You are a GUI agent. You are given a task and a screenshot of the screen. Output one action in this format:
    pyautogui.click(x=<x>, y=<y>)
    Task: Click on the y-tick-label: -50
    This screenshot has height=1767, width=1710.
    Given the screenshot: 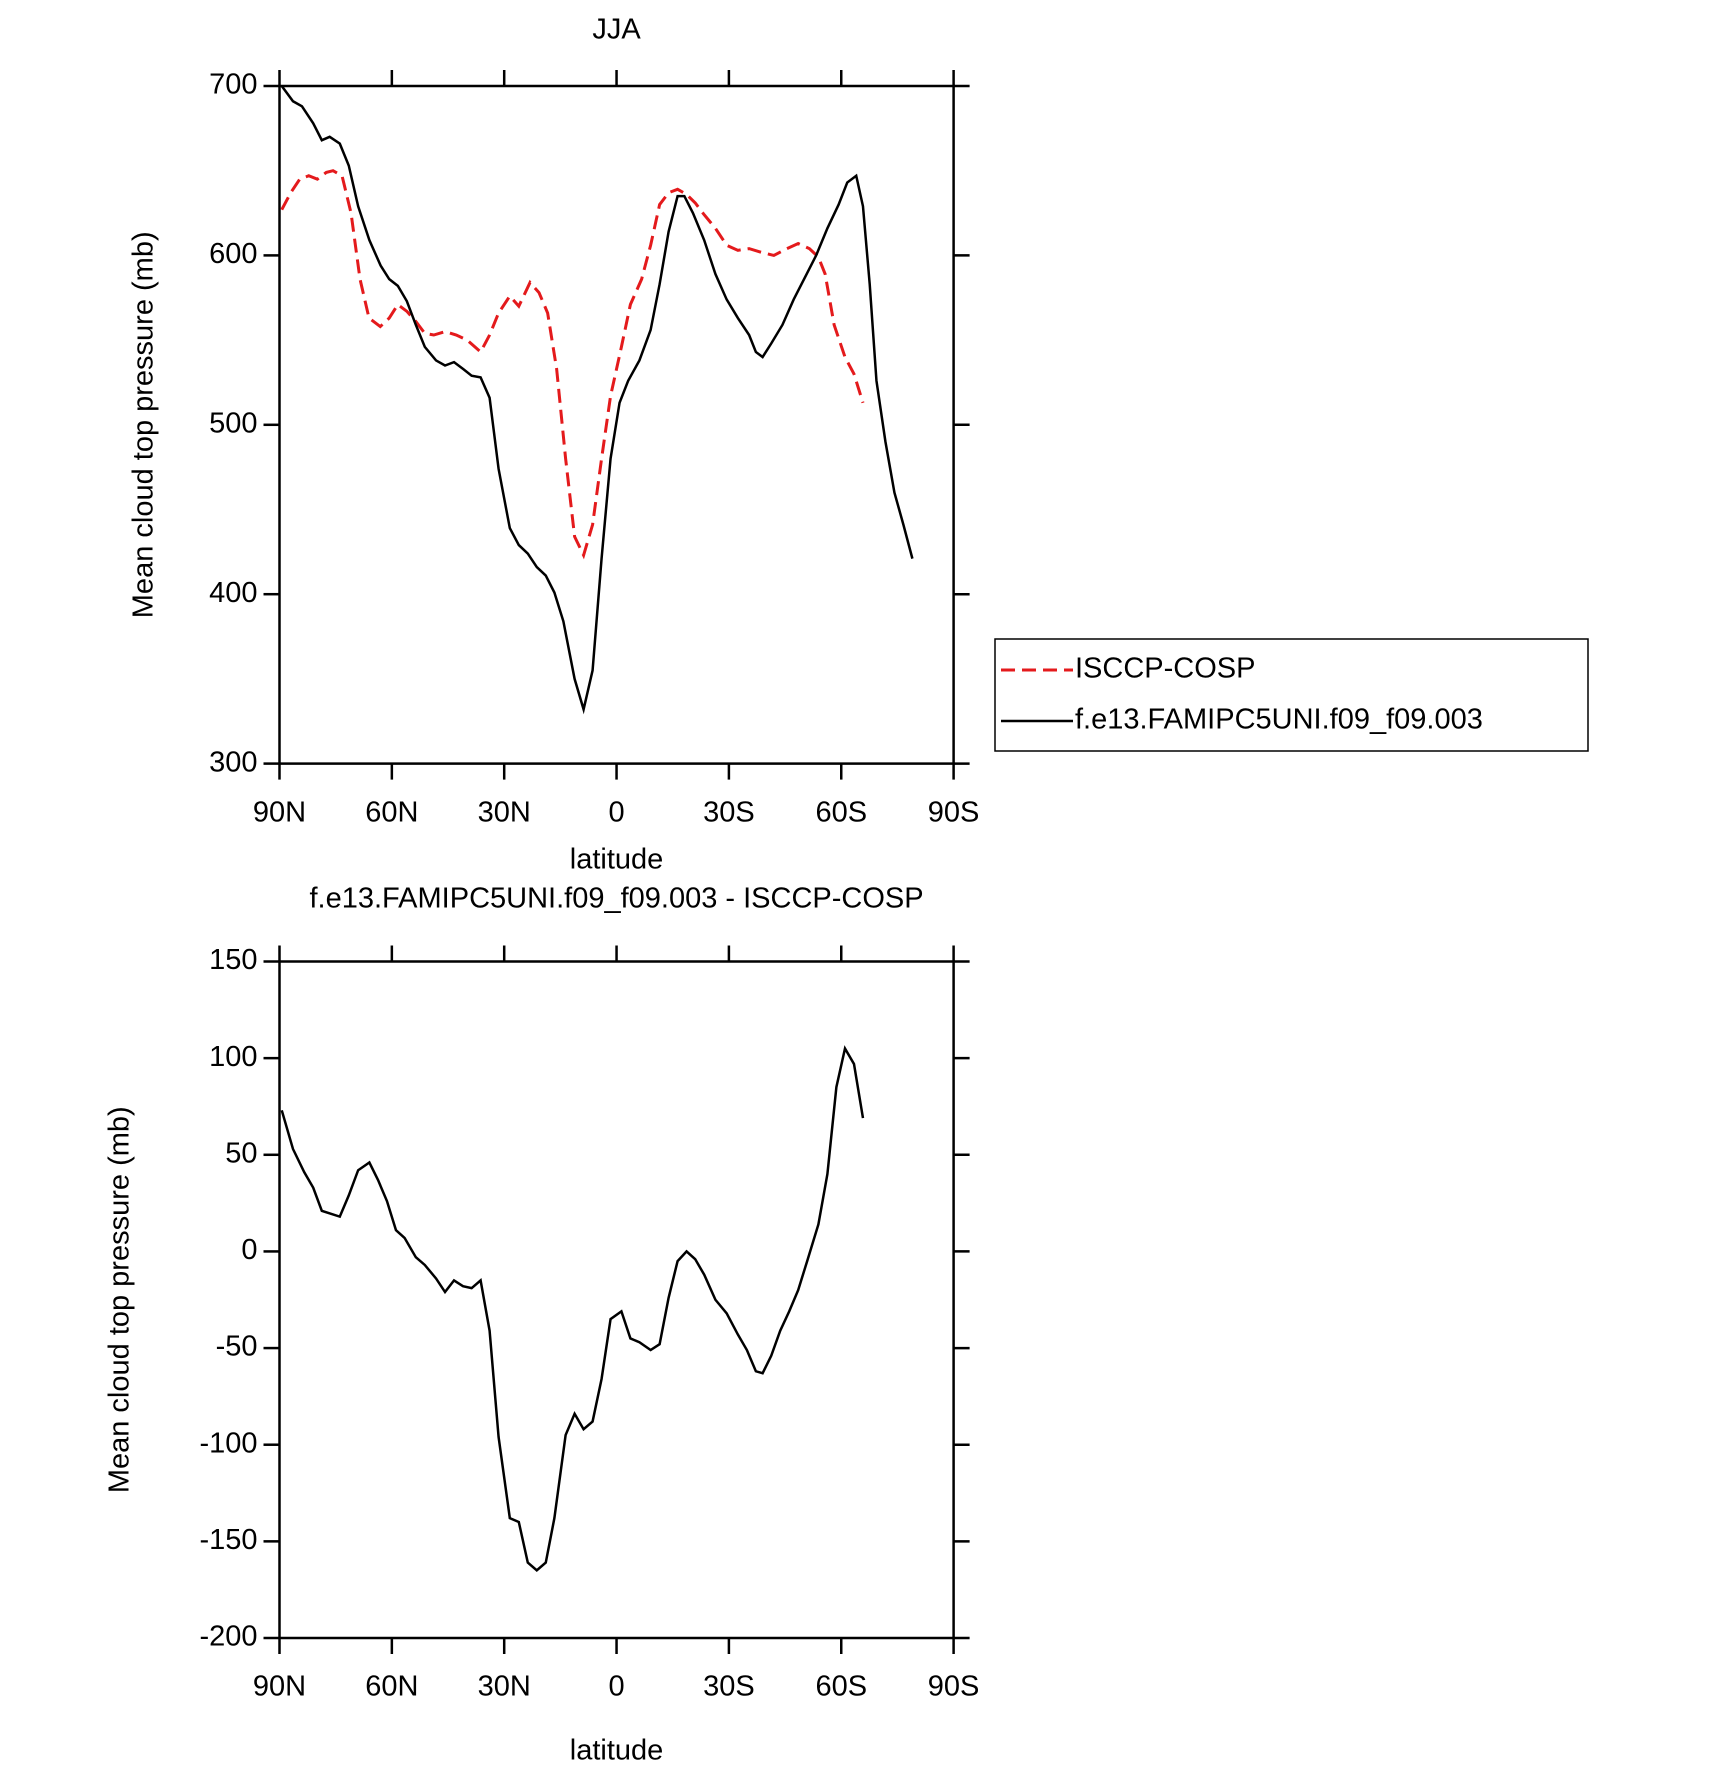 What is the action you would take?
    pyautogui.click(x=237, y=1347)
    